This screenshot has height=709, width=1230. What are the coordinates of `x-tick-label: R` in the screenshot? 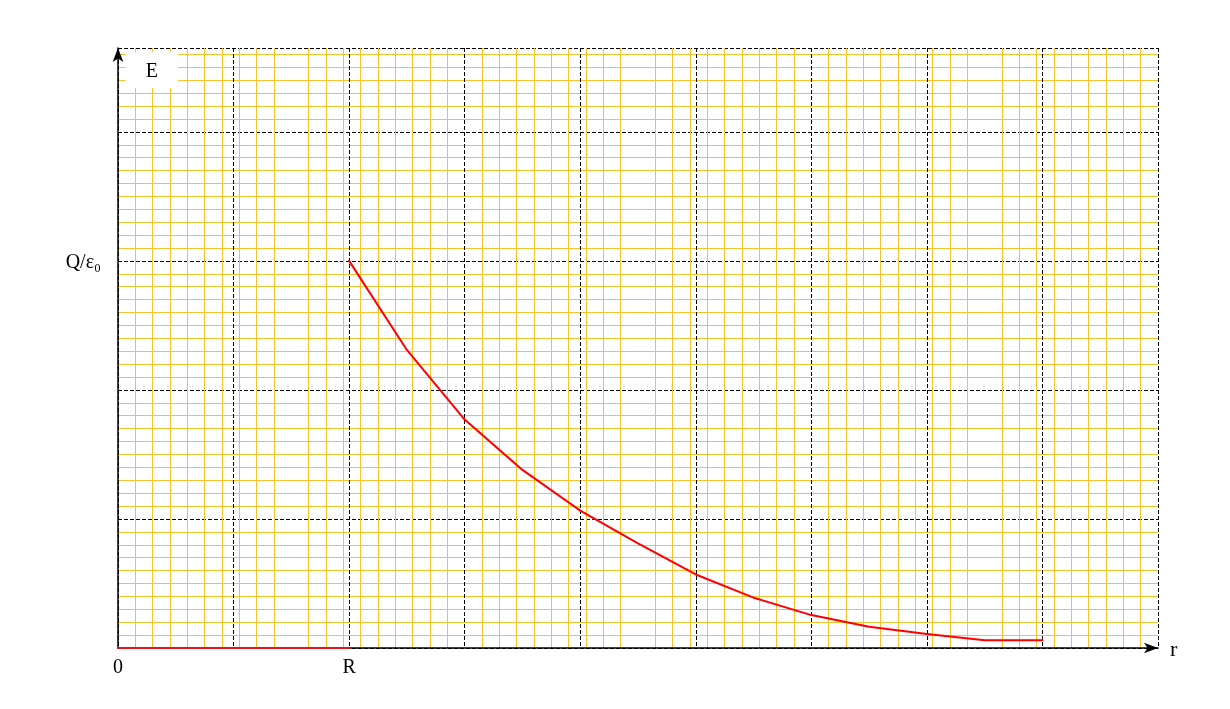 It's located at (349, 666).